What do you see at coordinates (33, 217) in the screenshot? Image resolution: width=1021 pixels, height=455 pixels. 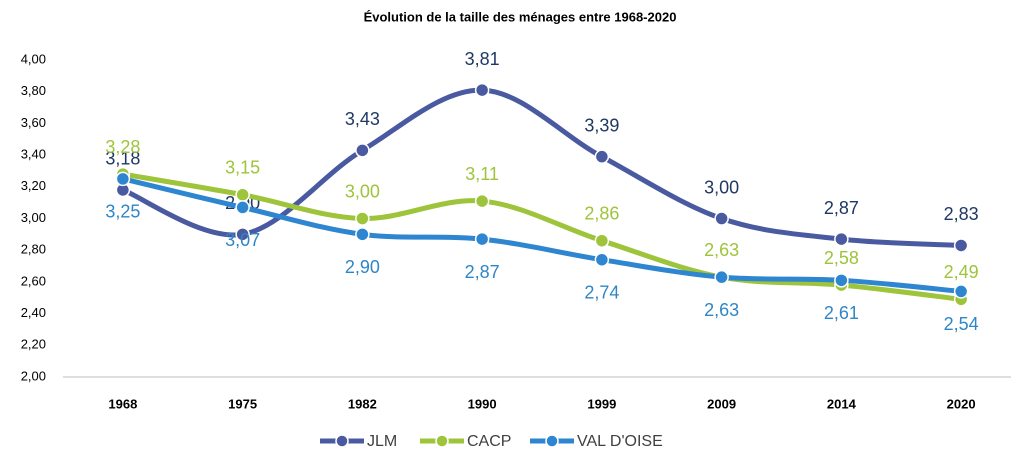 I see `y-tick-label: 3,00` at bounding box center [33, 217].